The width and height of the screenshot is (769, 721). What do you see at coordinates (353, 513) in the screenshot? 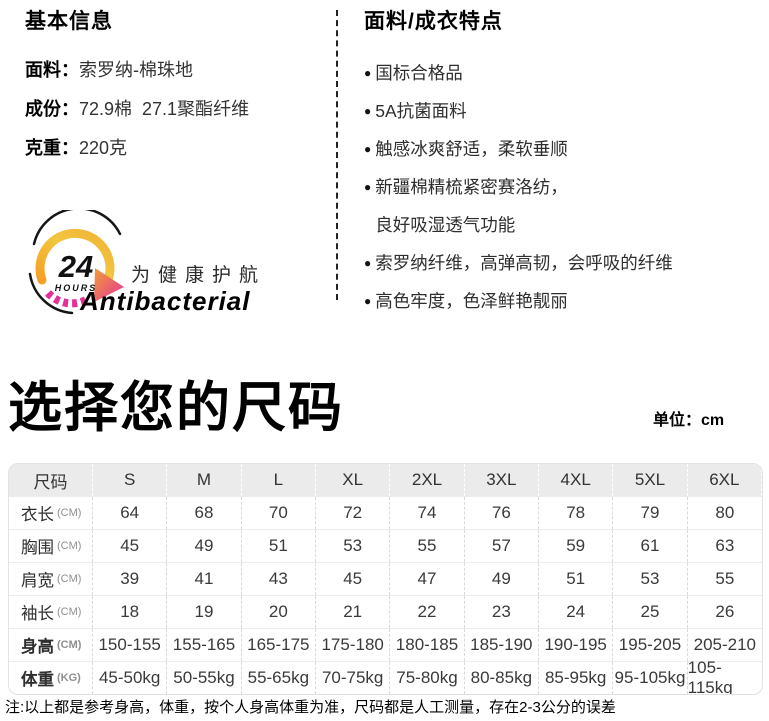
I see `table-cell: 72` at bounding box center [353, 513].